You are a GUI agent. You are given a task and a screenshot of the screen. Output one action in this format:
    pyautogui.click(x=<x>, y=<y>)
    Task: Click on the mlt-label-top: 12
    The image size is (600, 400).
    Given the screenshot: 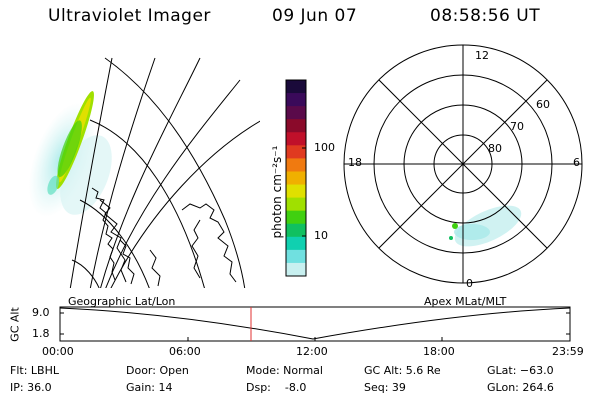 What is the action you would take?
    pyautogui.click(x=482, y=55)
    